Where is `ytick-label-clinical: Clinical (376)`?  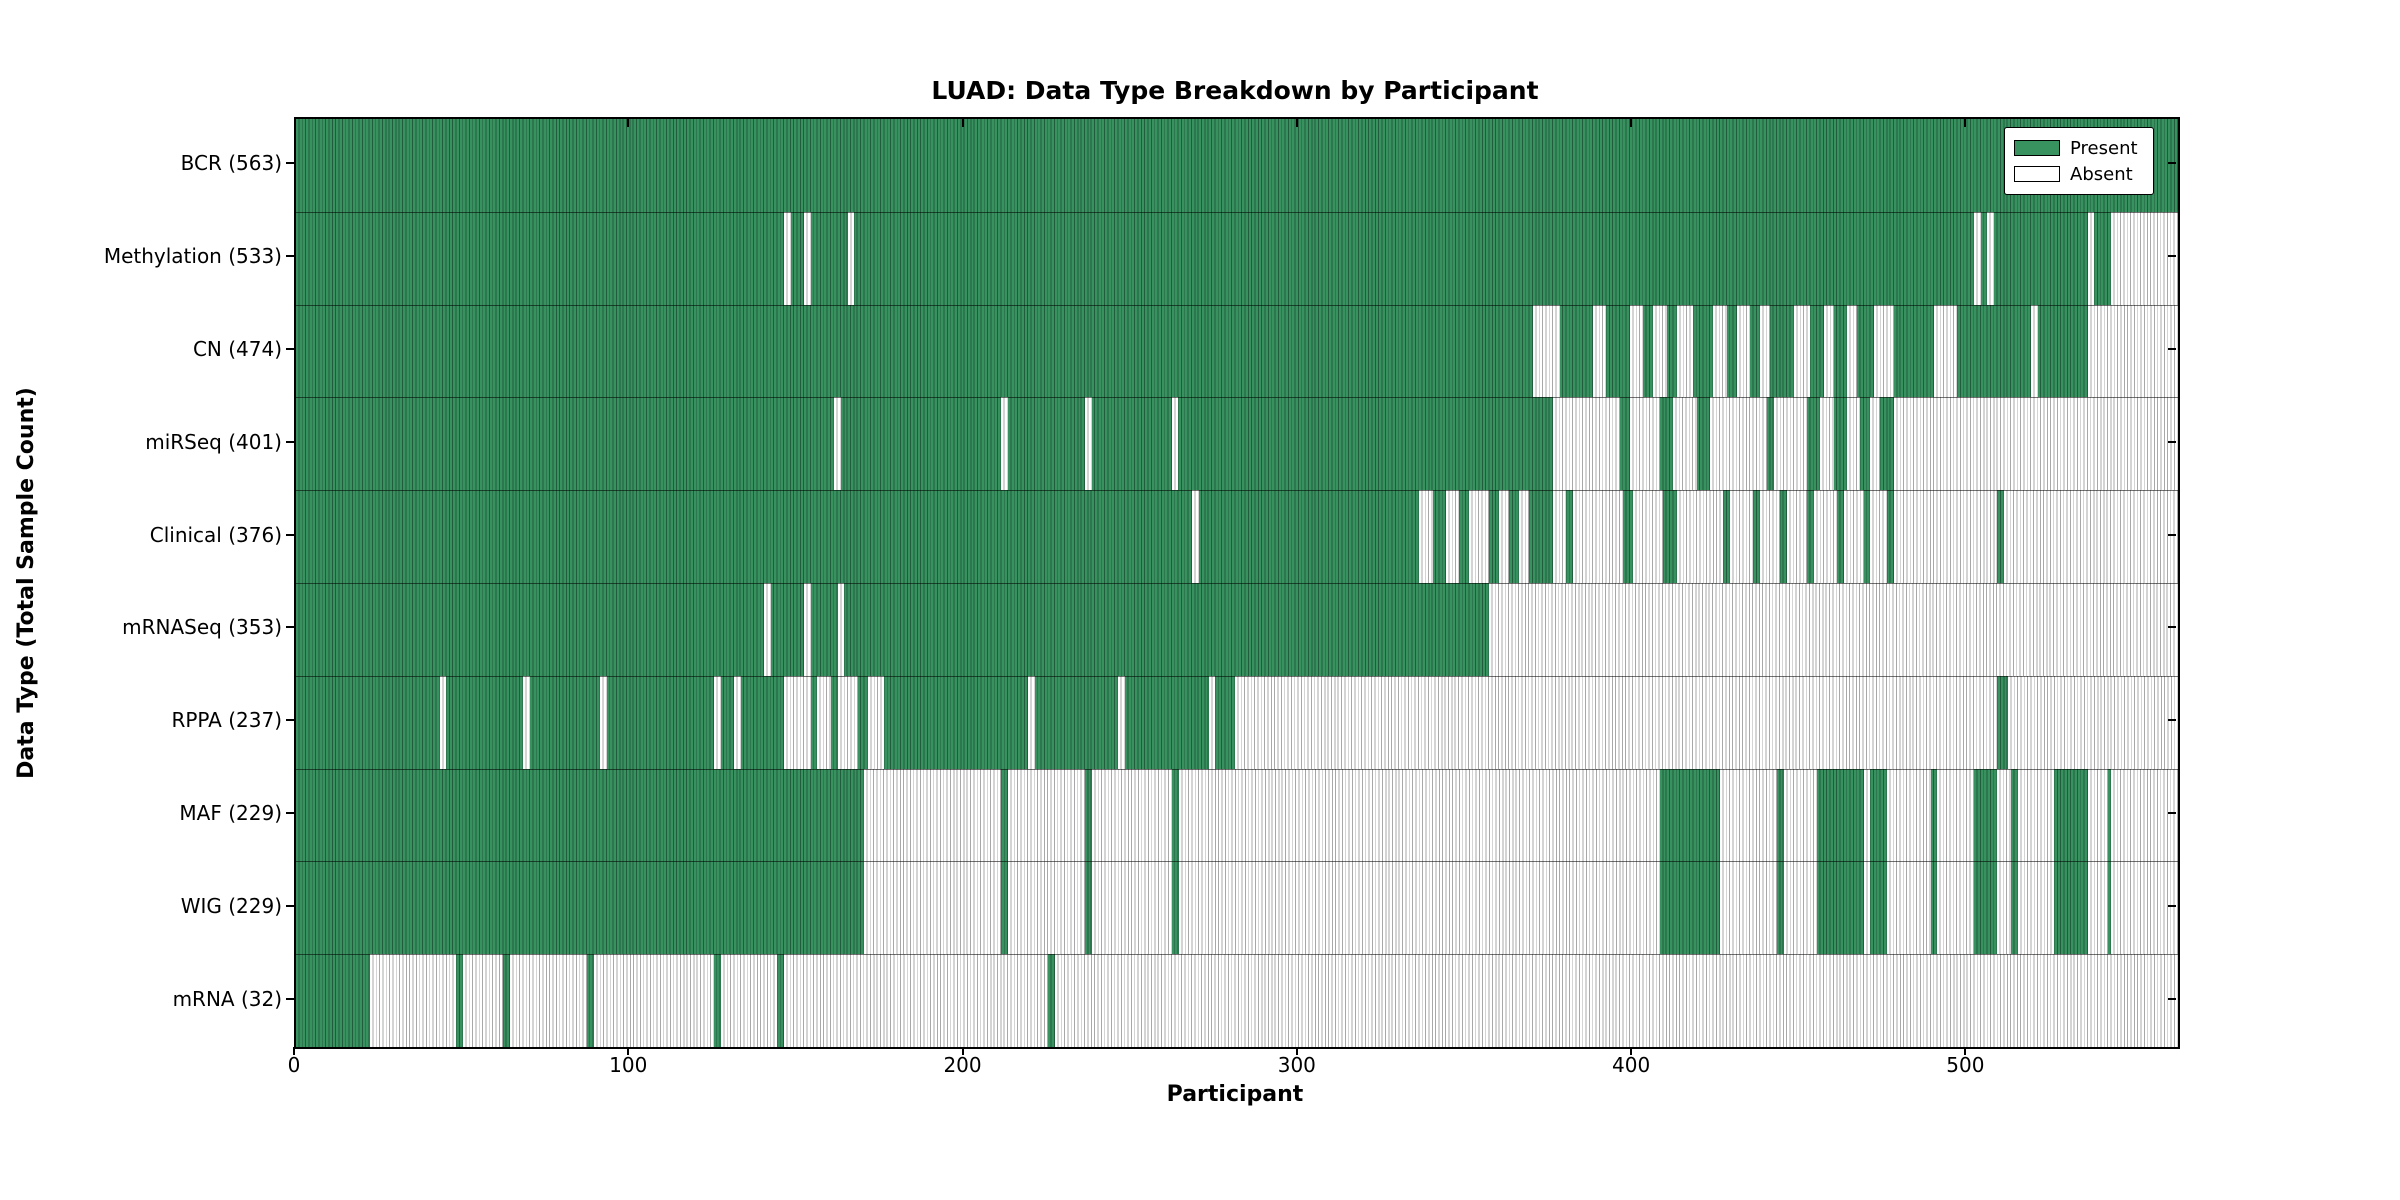 ytick-label-clinical: Clinical (376) is located at coordinates (215, 534).